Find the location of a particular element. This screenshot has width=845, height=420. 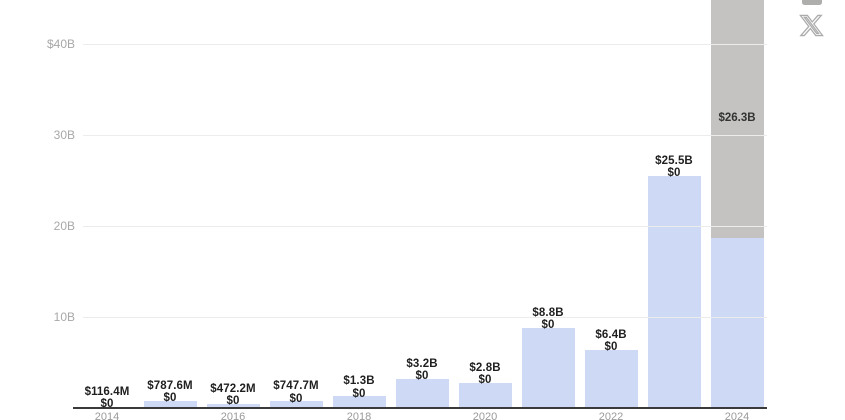

x-share-icon is located at coordinates (811, 25).